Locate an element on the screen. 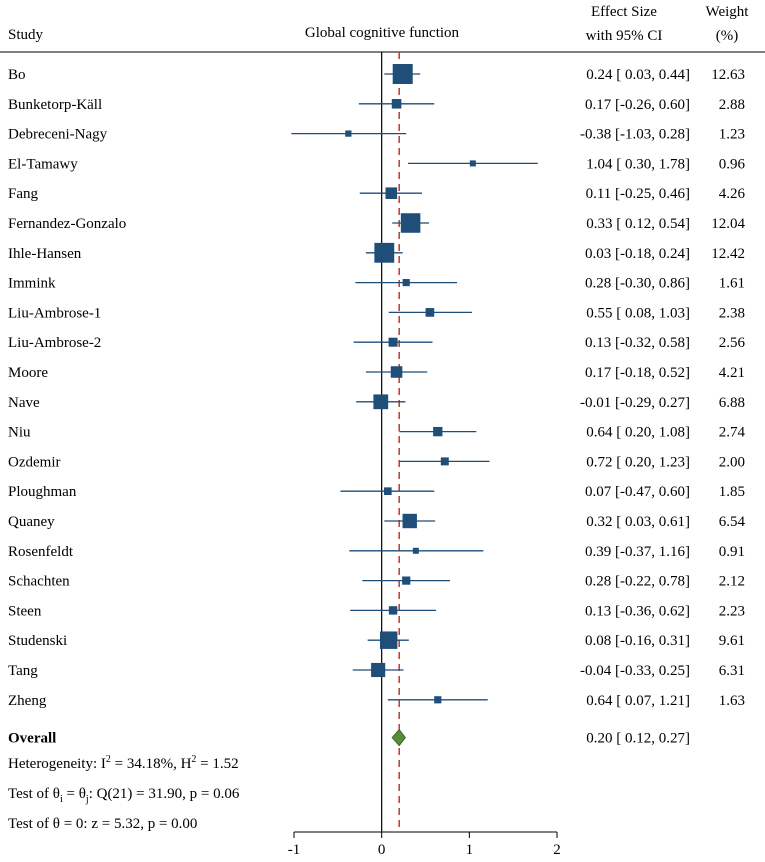 This screenshot has height=862, width=765. weight-value: 1.63 is located at coordinates (732, 701).